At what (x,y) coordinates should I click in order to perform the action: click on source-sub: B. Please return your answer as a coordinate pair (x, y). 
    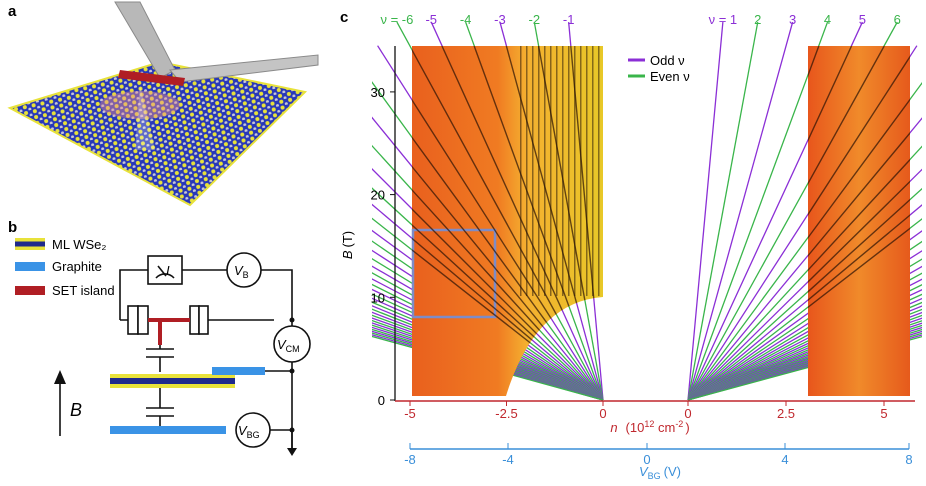
    Looking at the image, I should click on (246, 275).